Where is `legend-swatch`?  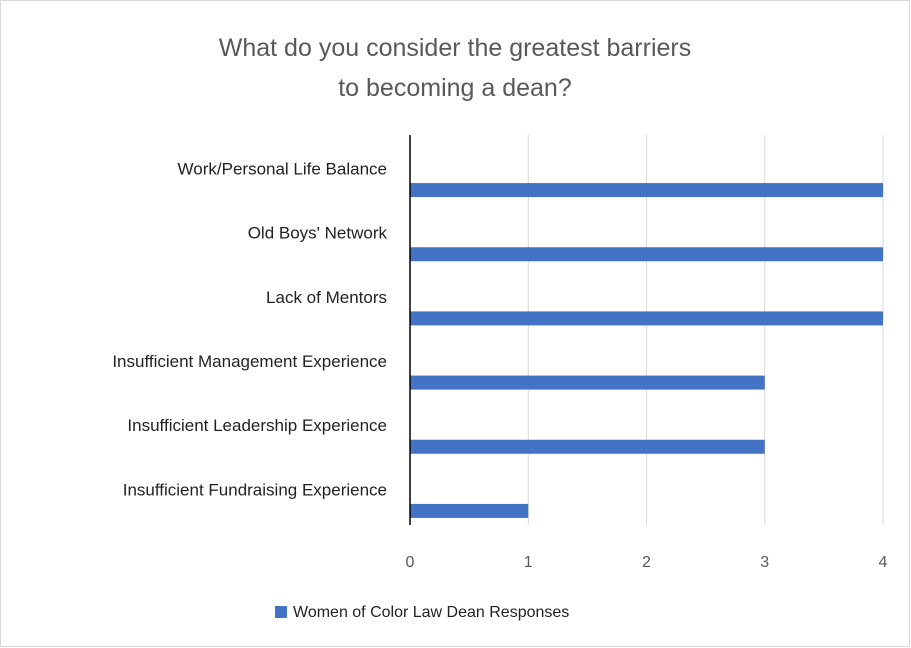
legend-swatch is located at coordinates (281, 612).